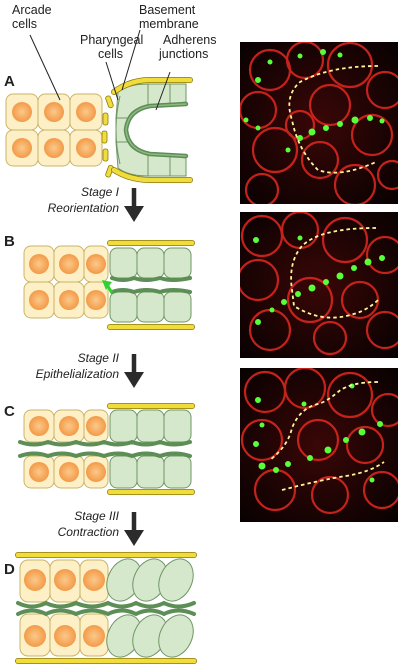 The width and height of the screenshot is (400, 670). What do you see at coordinates (54, 130) in the screenshot?
I see `arcade-cells-a` at bounding box center [54, 130].